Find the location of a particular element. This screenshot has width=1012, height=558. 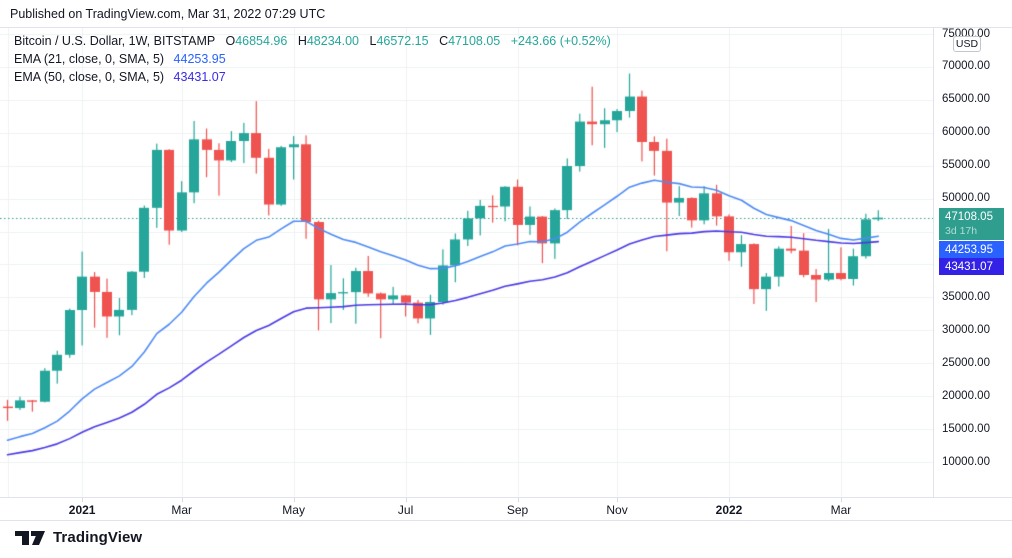

time-axis: 2021 Mar May Jul Sep Nov 2022 Mar is located at coordinates (506, 509).